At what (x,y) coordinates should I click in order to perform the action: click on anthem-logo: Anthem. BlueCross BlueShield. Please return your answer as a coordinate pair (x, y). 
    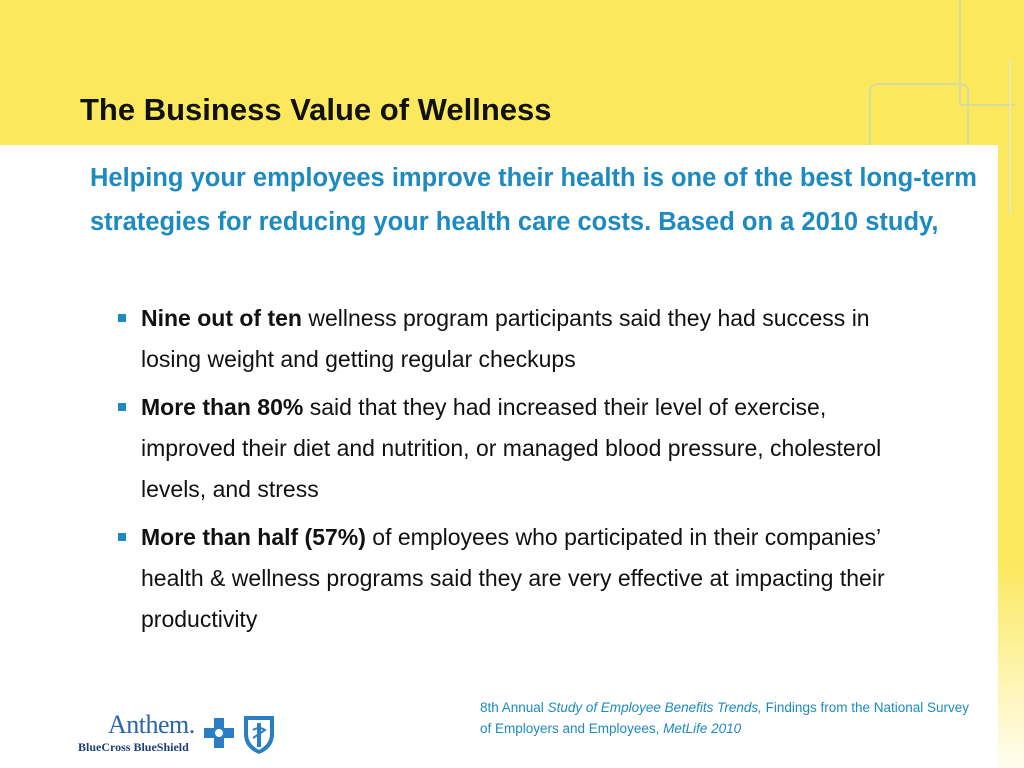
    Looking at the image, I should click on (178, 733).